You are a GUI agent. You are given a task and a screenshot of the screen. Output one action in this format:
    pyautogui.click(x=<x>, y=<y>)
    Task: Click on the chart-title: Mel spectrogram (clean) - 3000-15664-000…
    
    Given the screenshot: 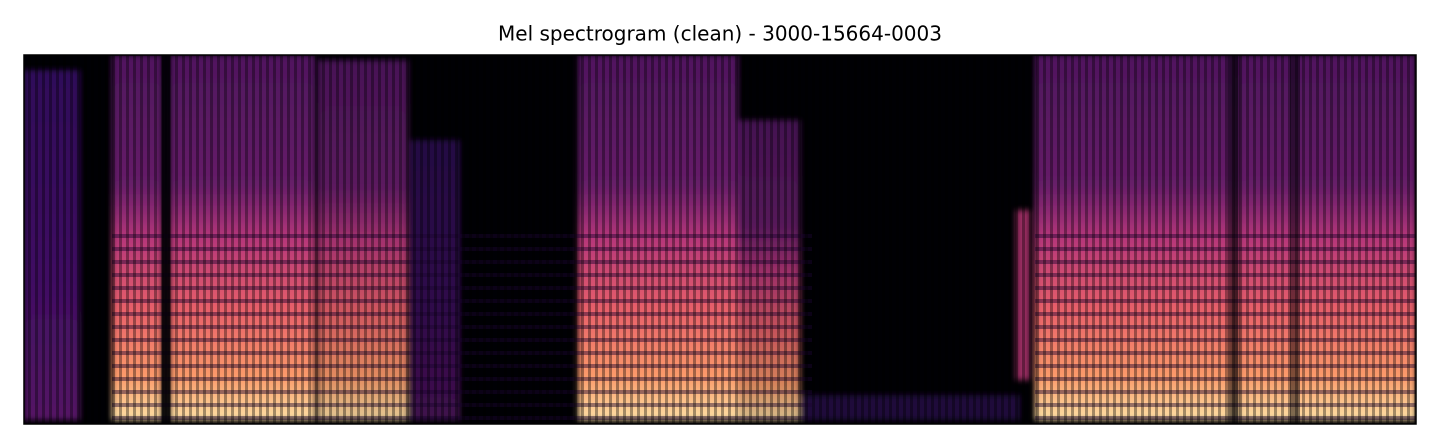 What is the action you would take?
    pyautogui.click(x=720, y=34)
    